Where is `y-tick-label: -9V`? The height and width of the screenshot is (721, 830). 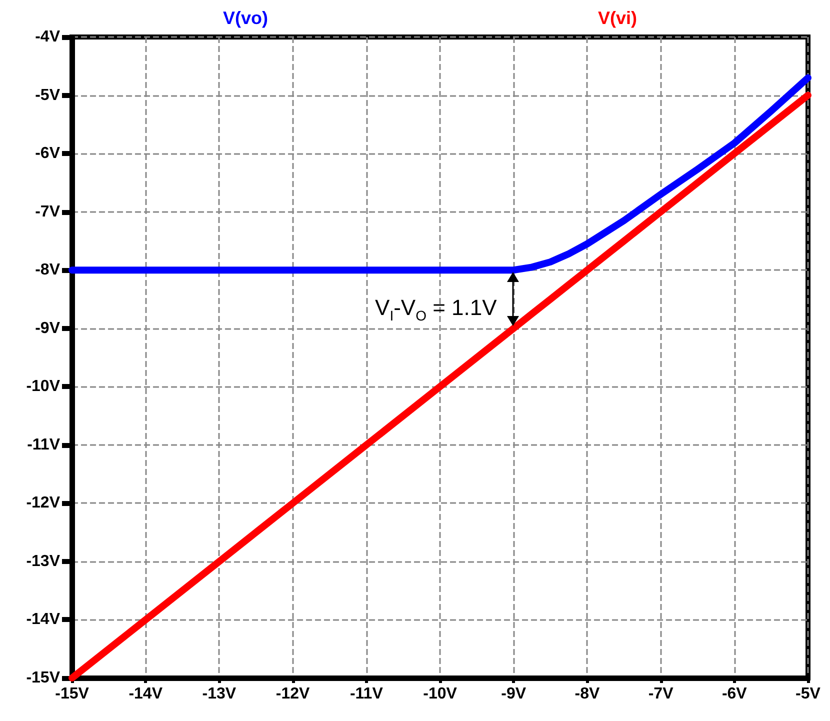
y-tick-label: -9V is located at coordinates (47, 328).